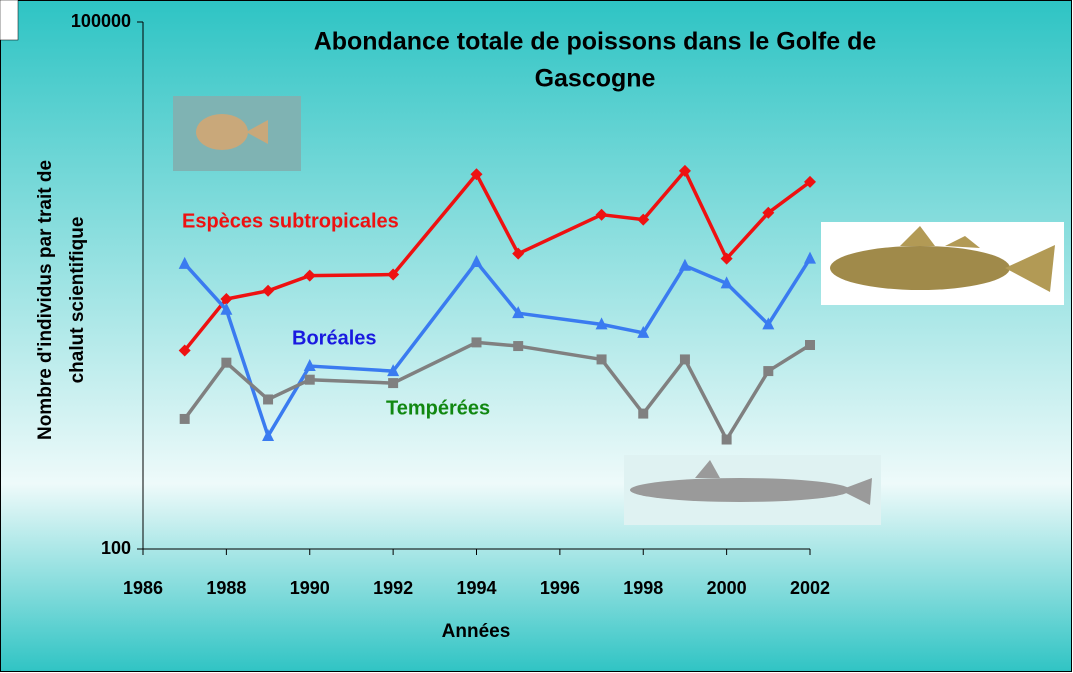  Describe the element at coordinates (45, 300) in the screenshot. I see `y-axis-label: Nombre d'individus par trait de` at that location.